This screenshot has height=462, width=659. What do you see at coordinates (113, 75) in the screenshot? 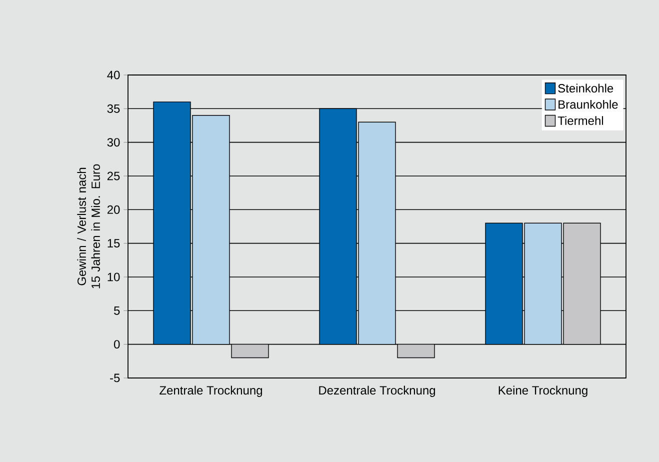
I see `y-tick-label: 40` at bounding box center [113, 75].